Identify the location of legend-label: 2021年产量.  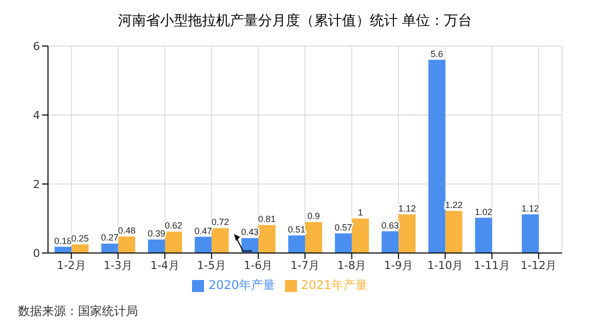
(334, 285).